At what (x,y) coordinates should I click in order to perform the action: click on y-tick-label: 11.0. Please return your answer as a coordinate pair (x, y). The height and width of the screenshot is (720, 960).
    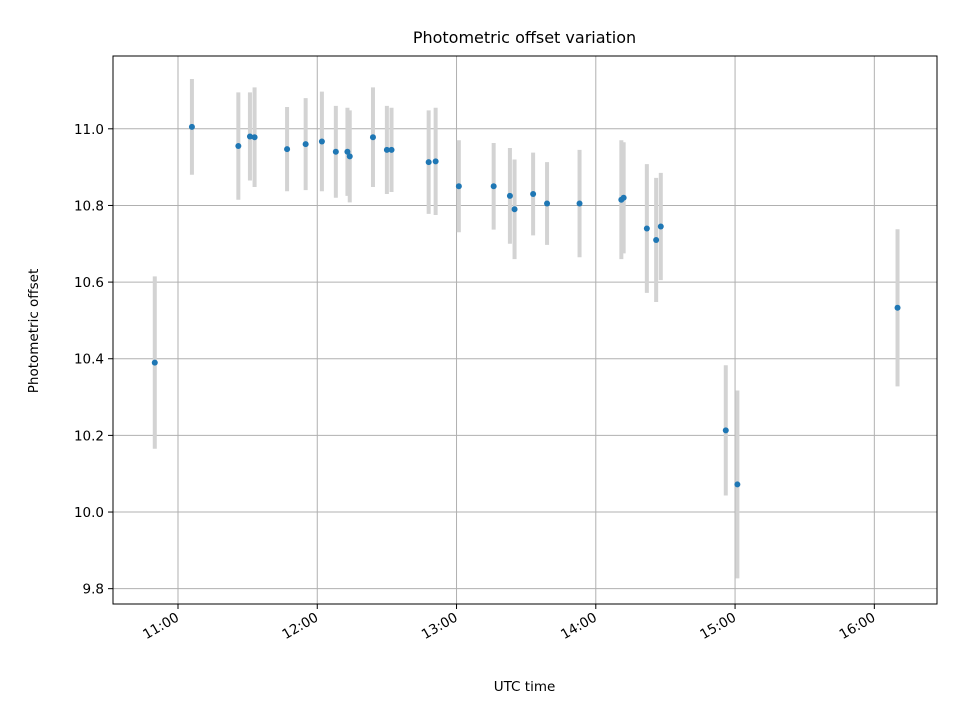
    Looking at the image, I should click on (89, 130).